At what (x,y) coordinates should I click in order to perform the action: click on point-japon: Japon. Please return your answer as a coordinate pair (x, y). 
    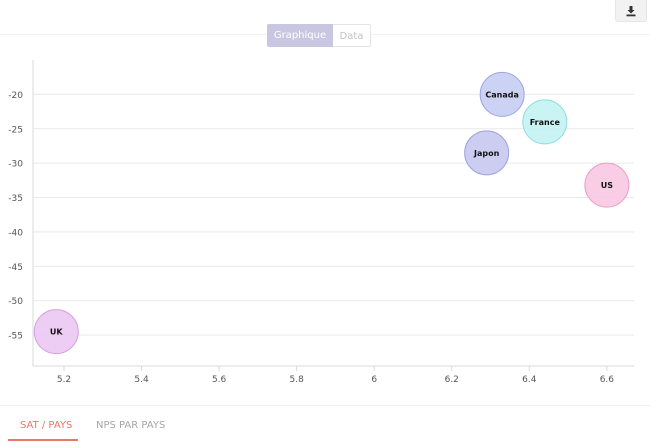
    Looking at the image, I should click on (487, 153).